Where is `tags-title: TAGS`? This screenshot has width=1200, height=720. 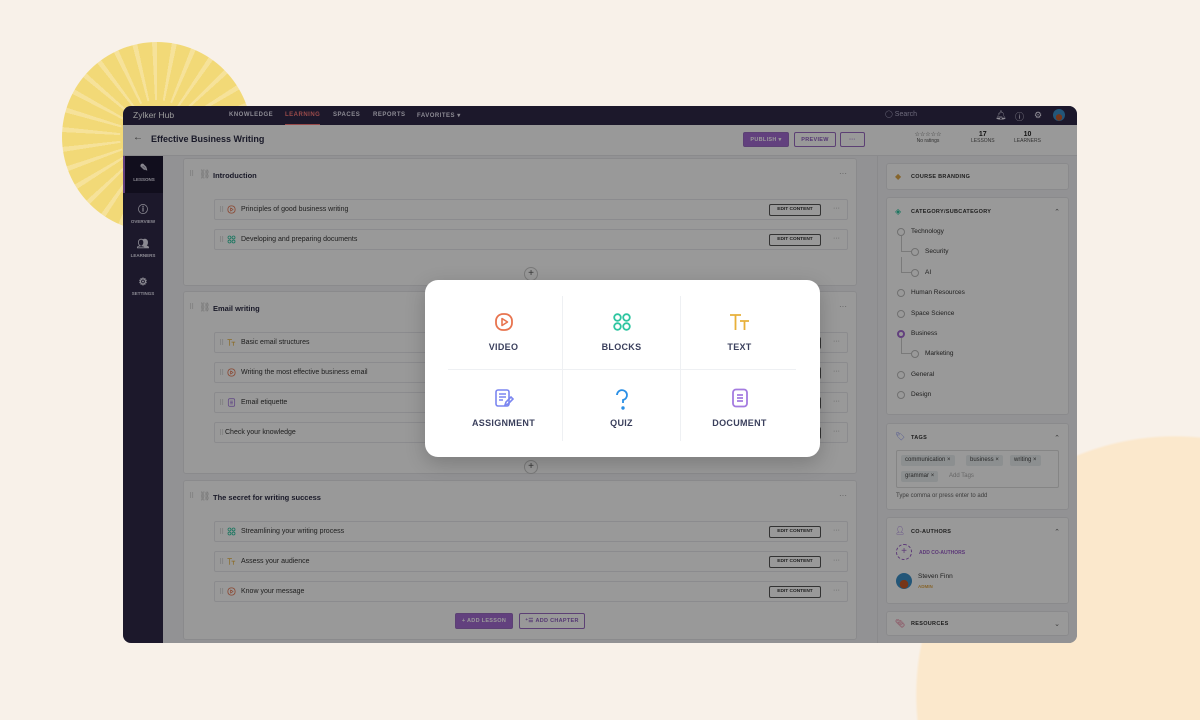 tags-title: TAGS is located at coordinates (919, 438).